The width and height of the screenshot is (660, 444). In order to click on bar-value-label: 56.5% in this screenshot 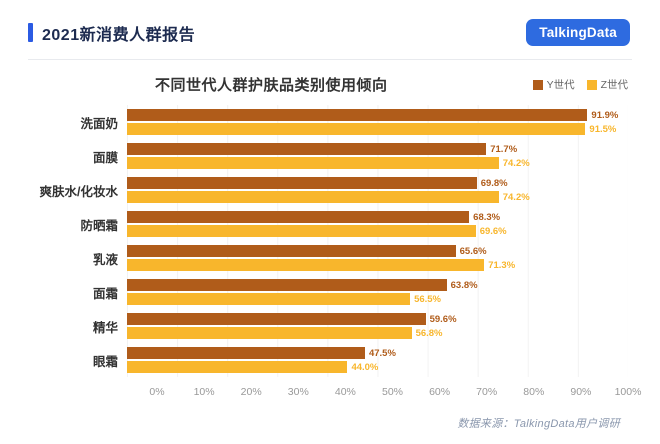, I will do `click(427, 299)`.